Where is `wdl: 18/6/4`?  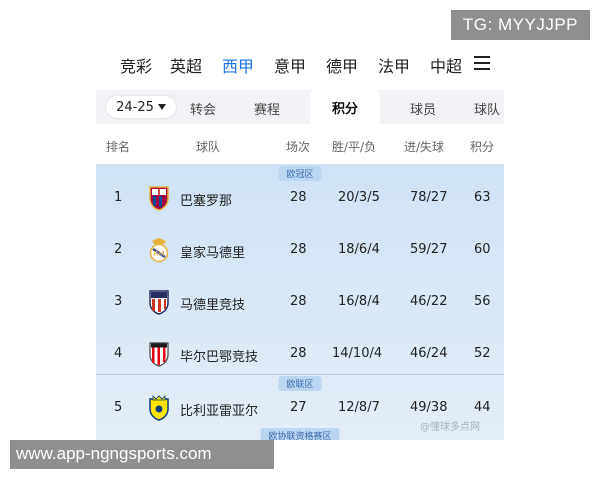
wdl: 18/6/4 is located at coordinates (359, 249).